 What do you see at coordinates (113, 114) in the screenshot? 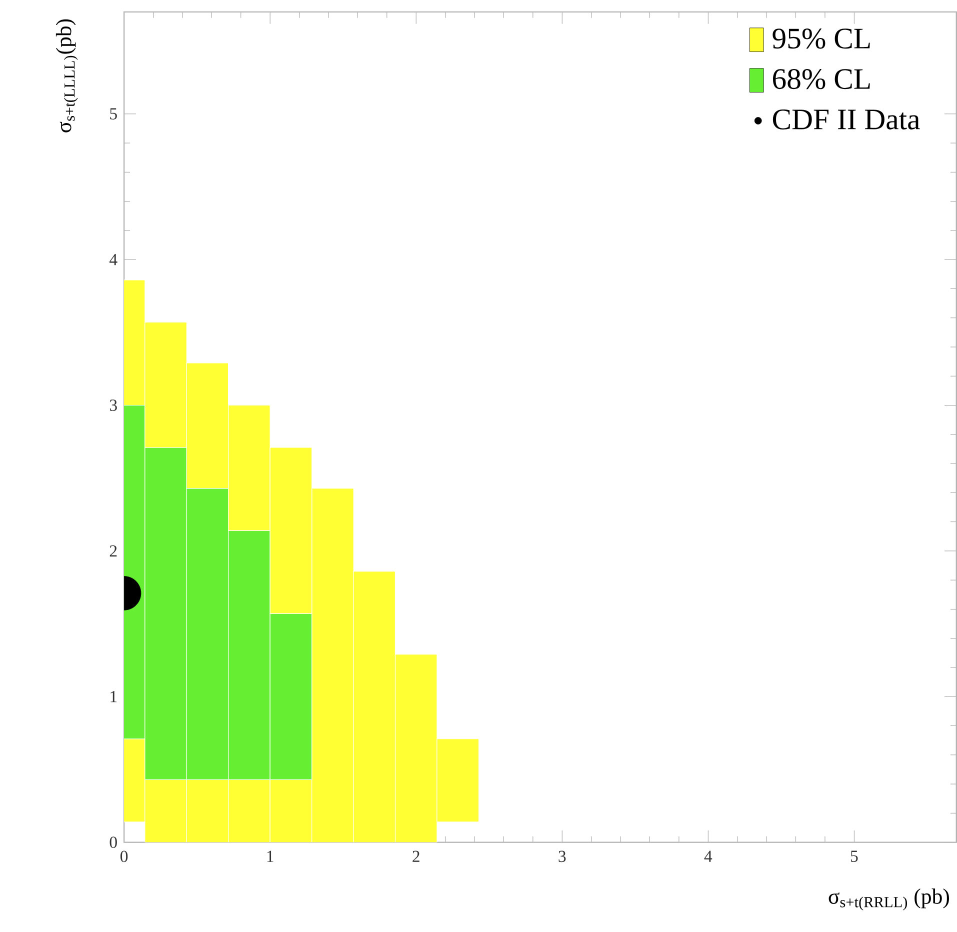
I see `y-tick-label: 5` at bounding box center [113, 114].